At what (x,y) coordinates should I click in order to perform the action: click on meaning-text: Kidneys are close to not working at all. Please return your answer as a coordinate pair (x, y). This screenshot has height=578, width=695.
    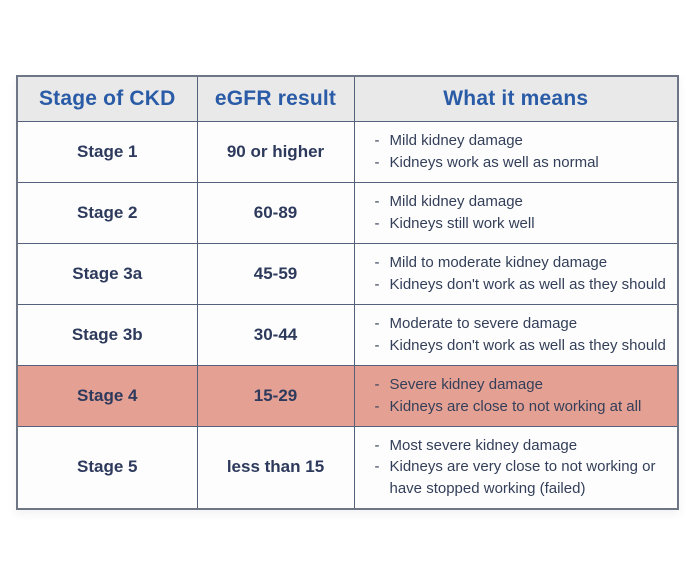
    Looking at the image, I should click on (515, 406).